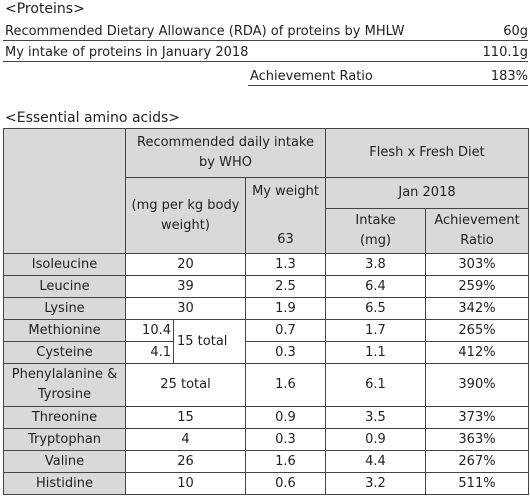 This screenshot has width=530, height=497. Describe the element at coordinates (285, 483) in the screenshot. I see `table-cell: 0.6` at that location.